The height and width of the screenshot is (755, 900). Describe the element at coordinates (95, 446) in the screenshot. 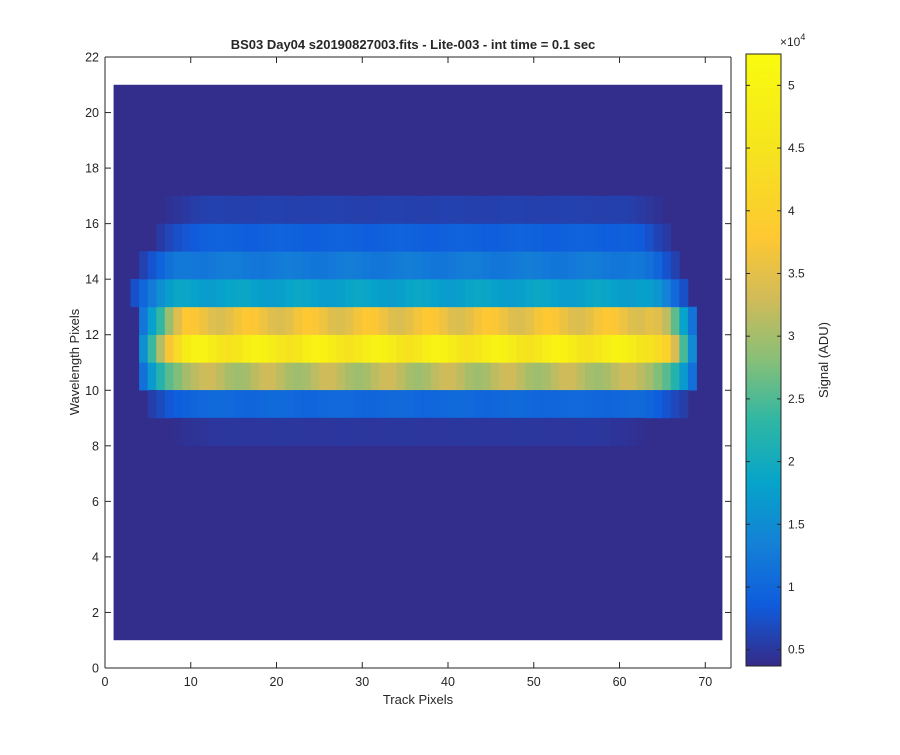

I see `y-tick-label: 8` at that location.